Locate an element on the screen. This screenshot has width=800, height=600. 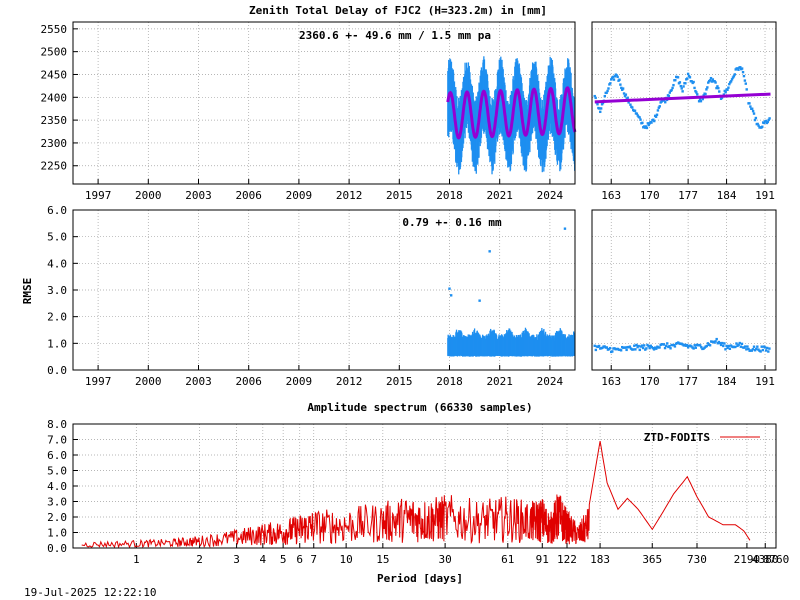
spectrum-xtick-label: 61 is located at coordinates (507, 559).